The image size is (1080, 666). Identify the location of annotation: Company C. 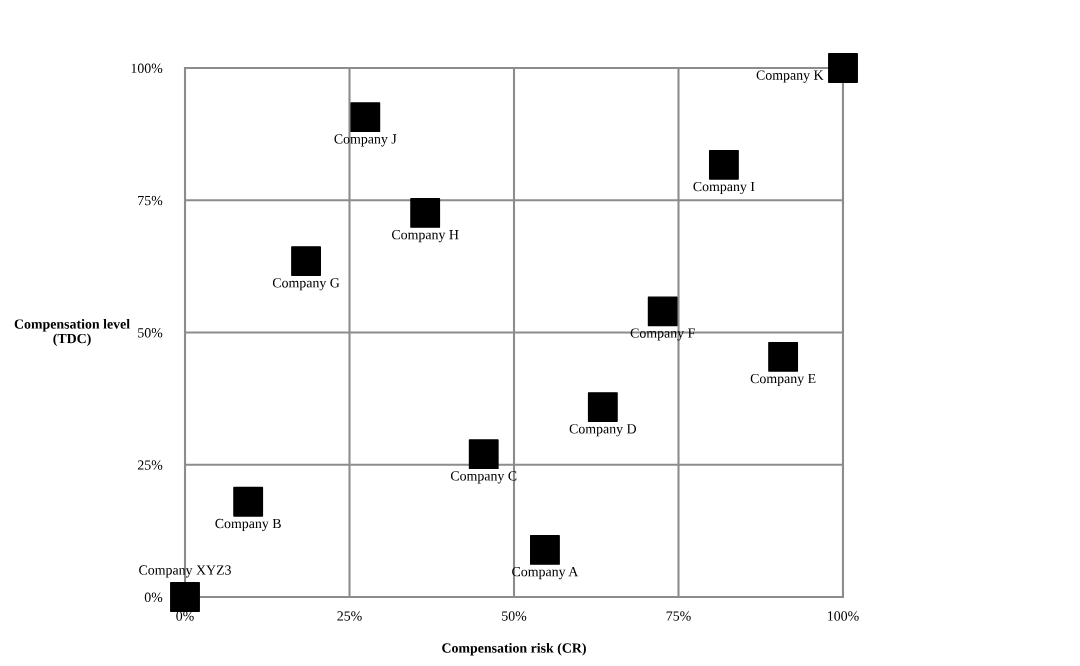
(483, 477).